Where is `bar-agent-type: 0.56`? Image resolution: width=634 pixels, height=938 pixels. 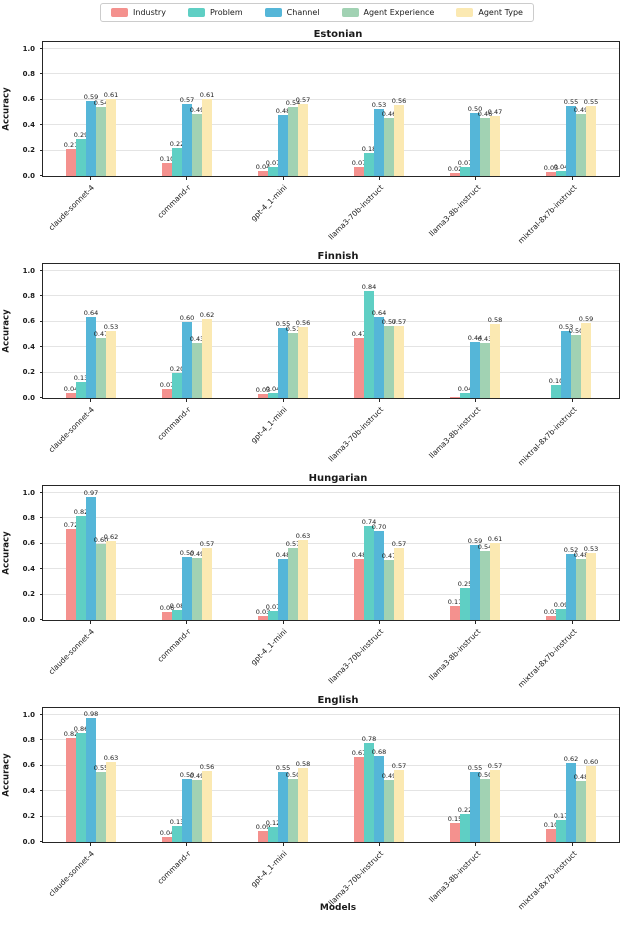
bar-agent-type: 0.56 is located at coordinates (207, 802).